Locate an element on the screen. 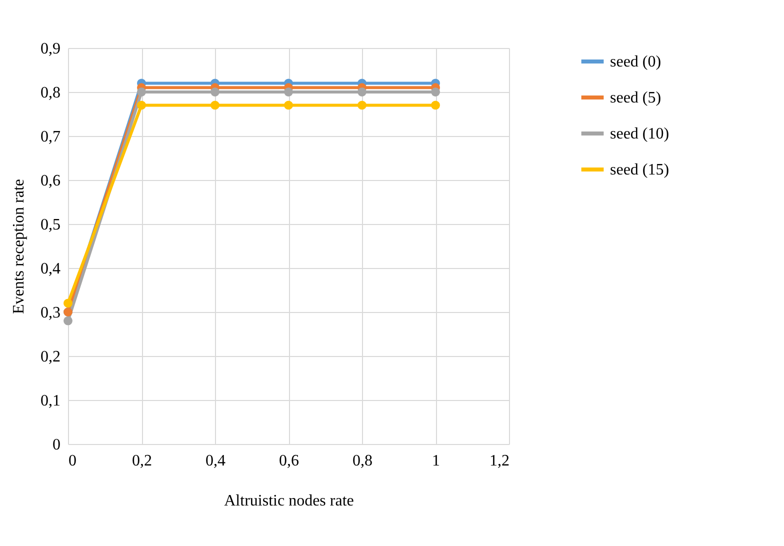  y-tick-label: 0,7 is located at coordinates (50, 137).